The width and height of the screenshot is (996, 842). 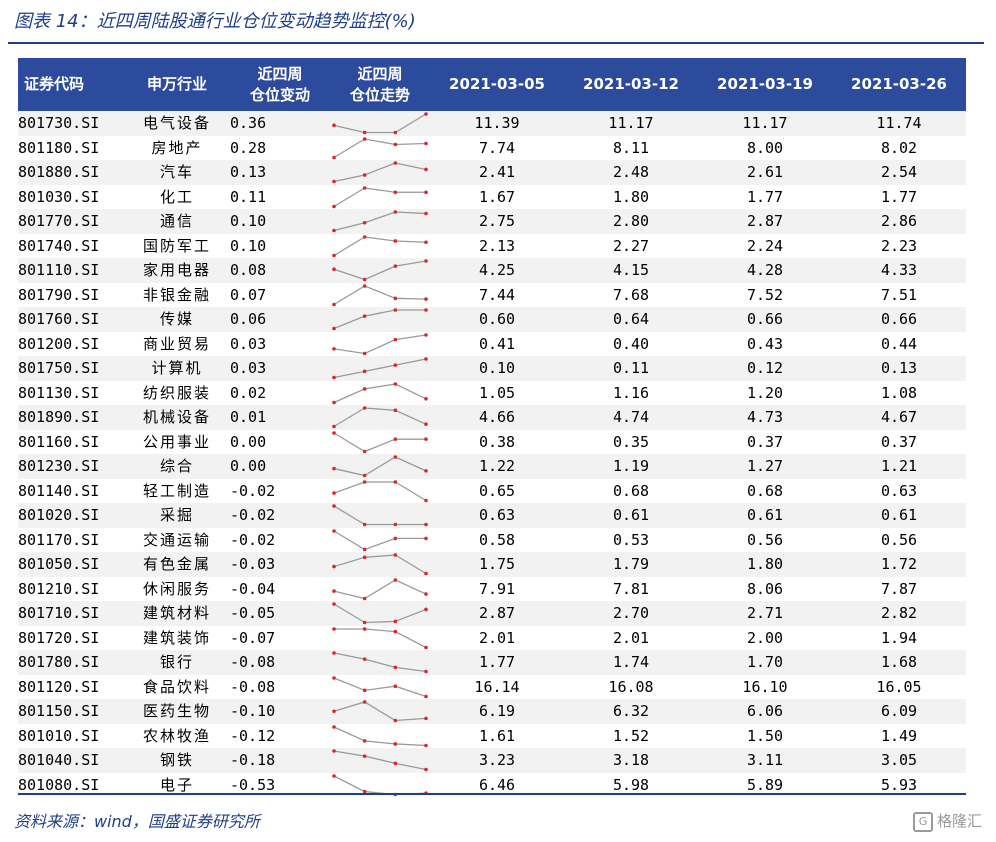 I want to click on value-cell: 0.60, so click(x=497, y=319).